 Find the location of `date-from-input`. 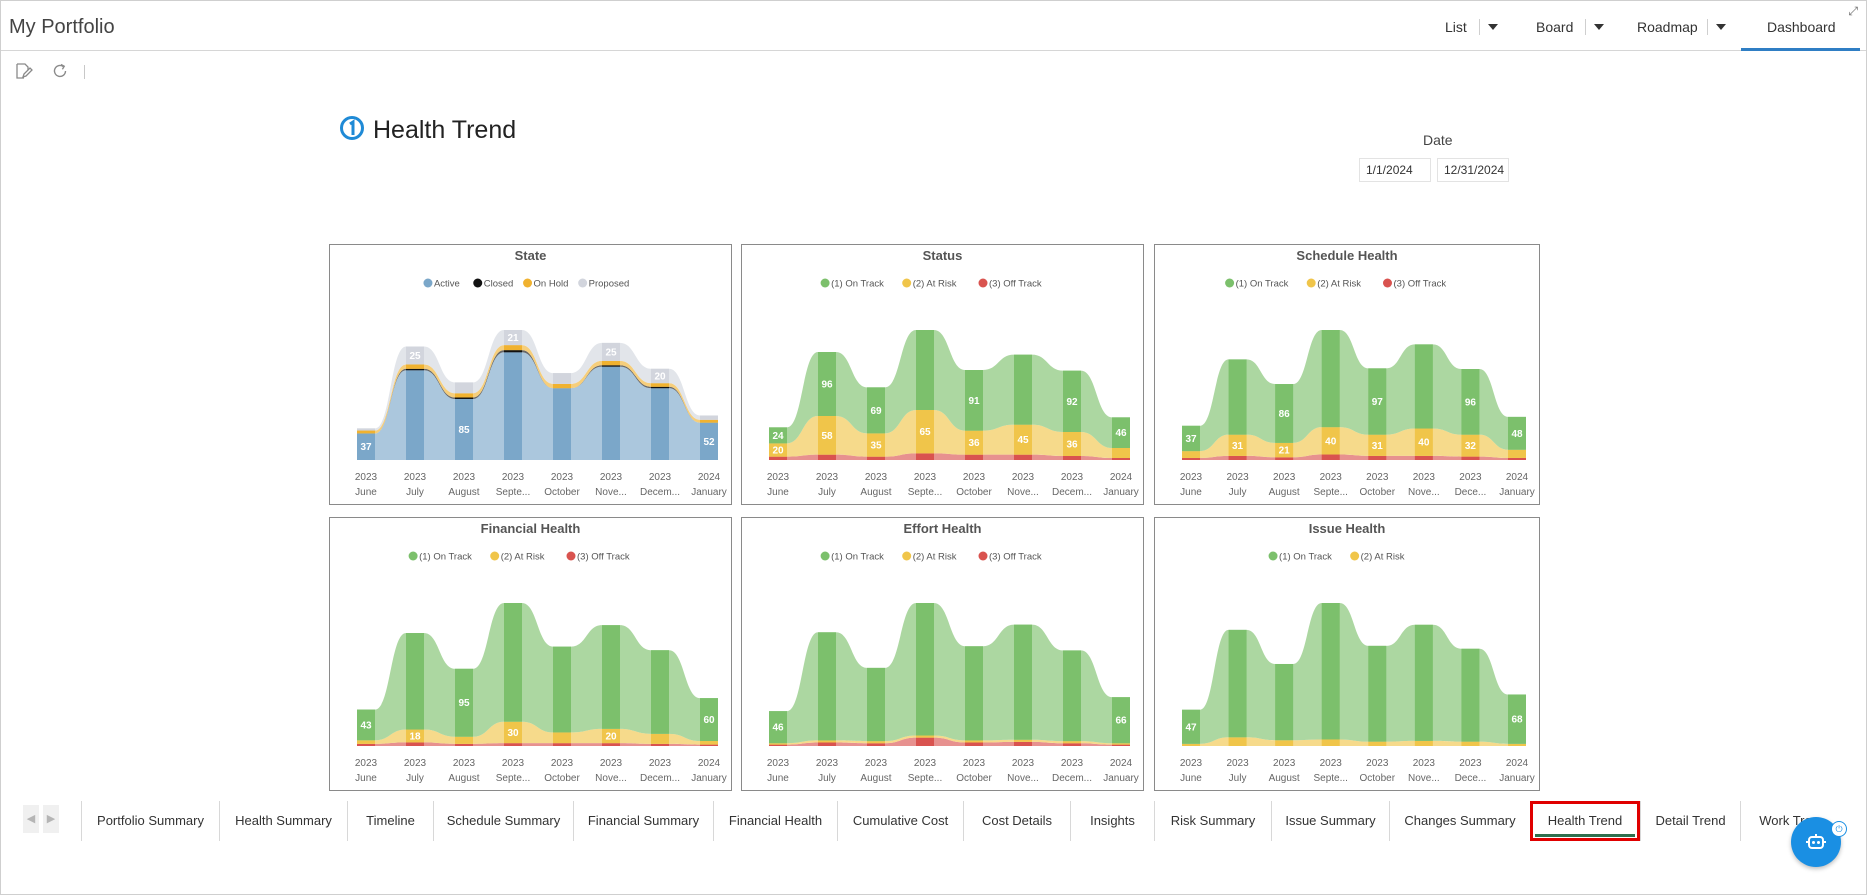

date-from-input is located at coordinates (1395, 170).